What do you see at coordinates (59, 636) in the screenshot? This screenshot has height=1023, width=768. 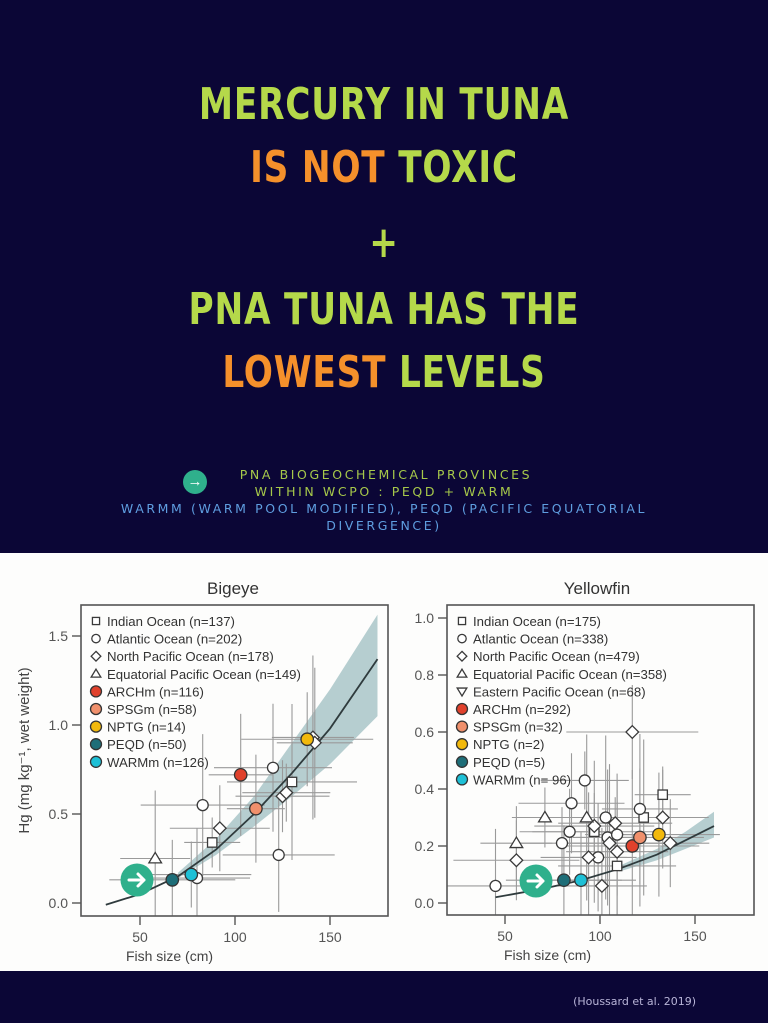 I see `y-tick-label: 1.5` at bounding box center [59, 636].